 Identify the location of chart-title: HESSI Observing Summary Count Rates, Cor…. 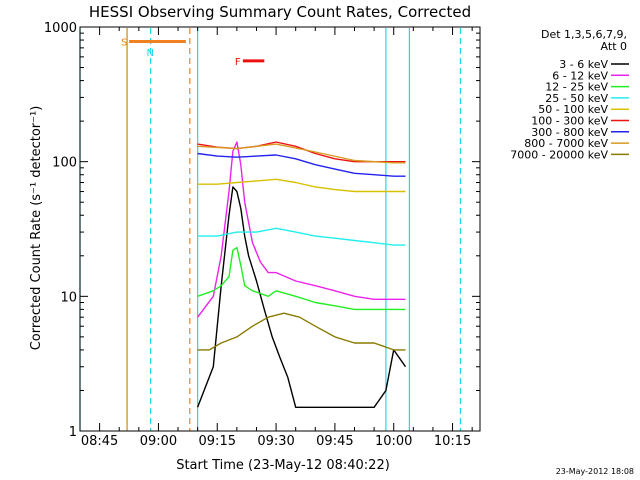
(280, 12).